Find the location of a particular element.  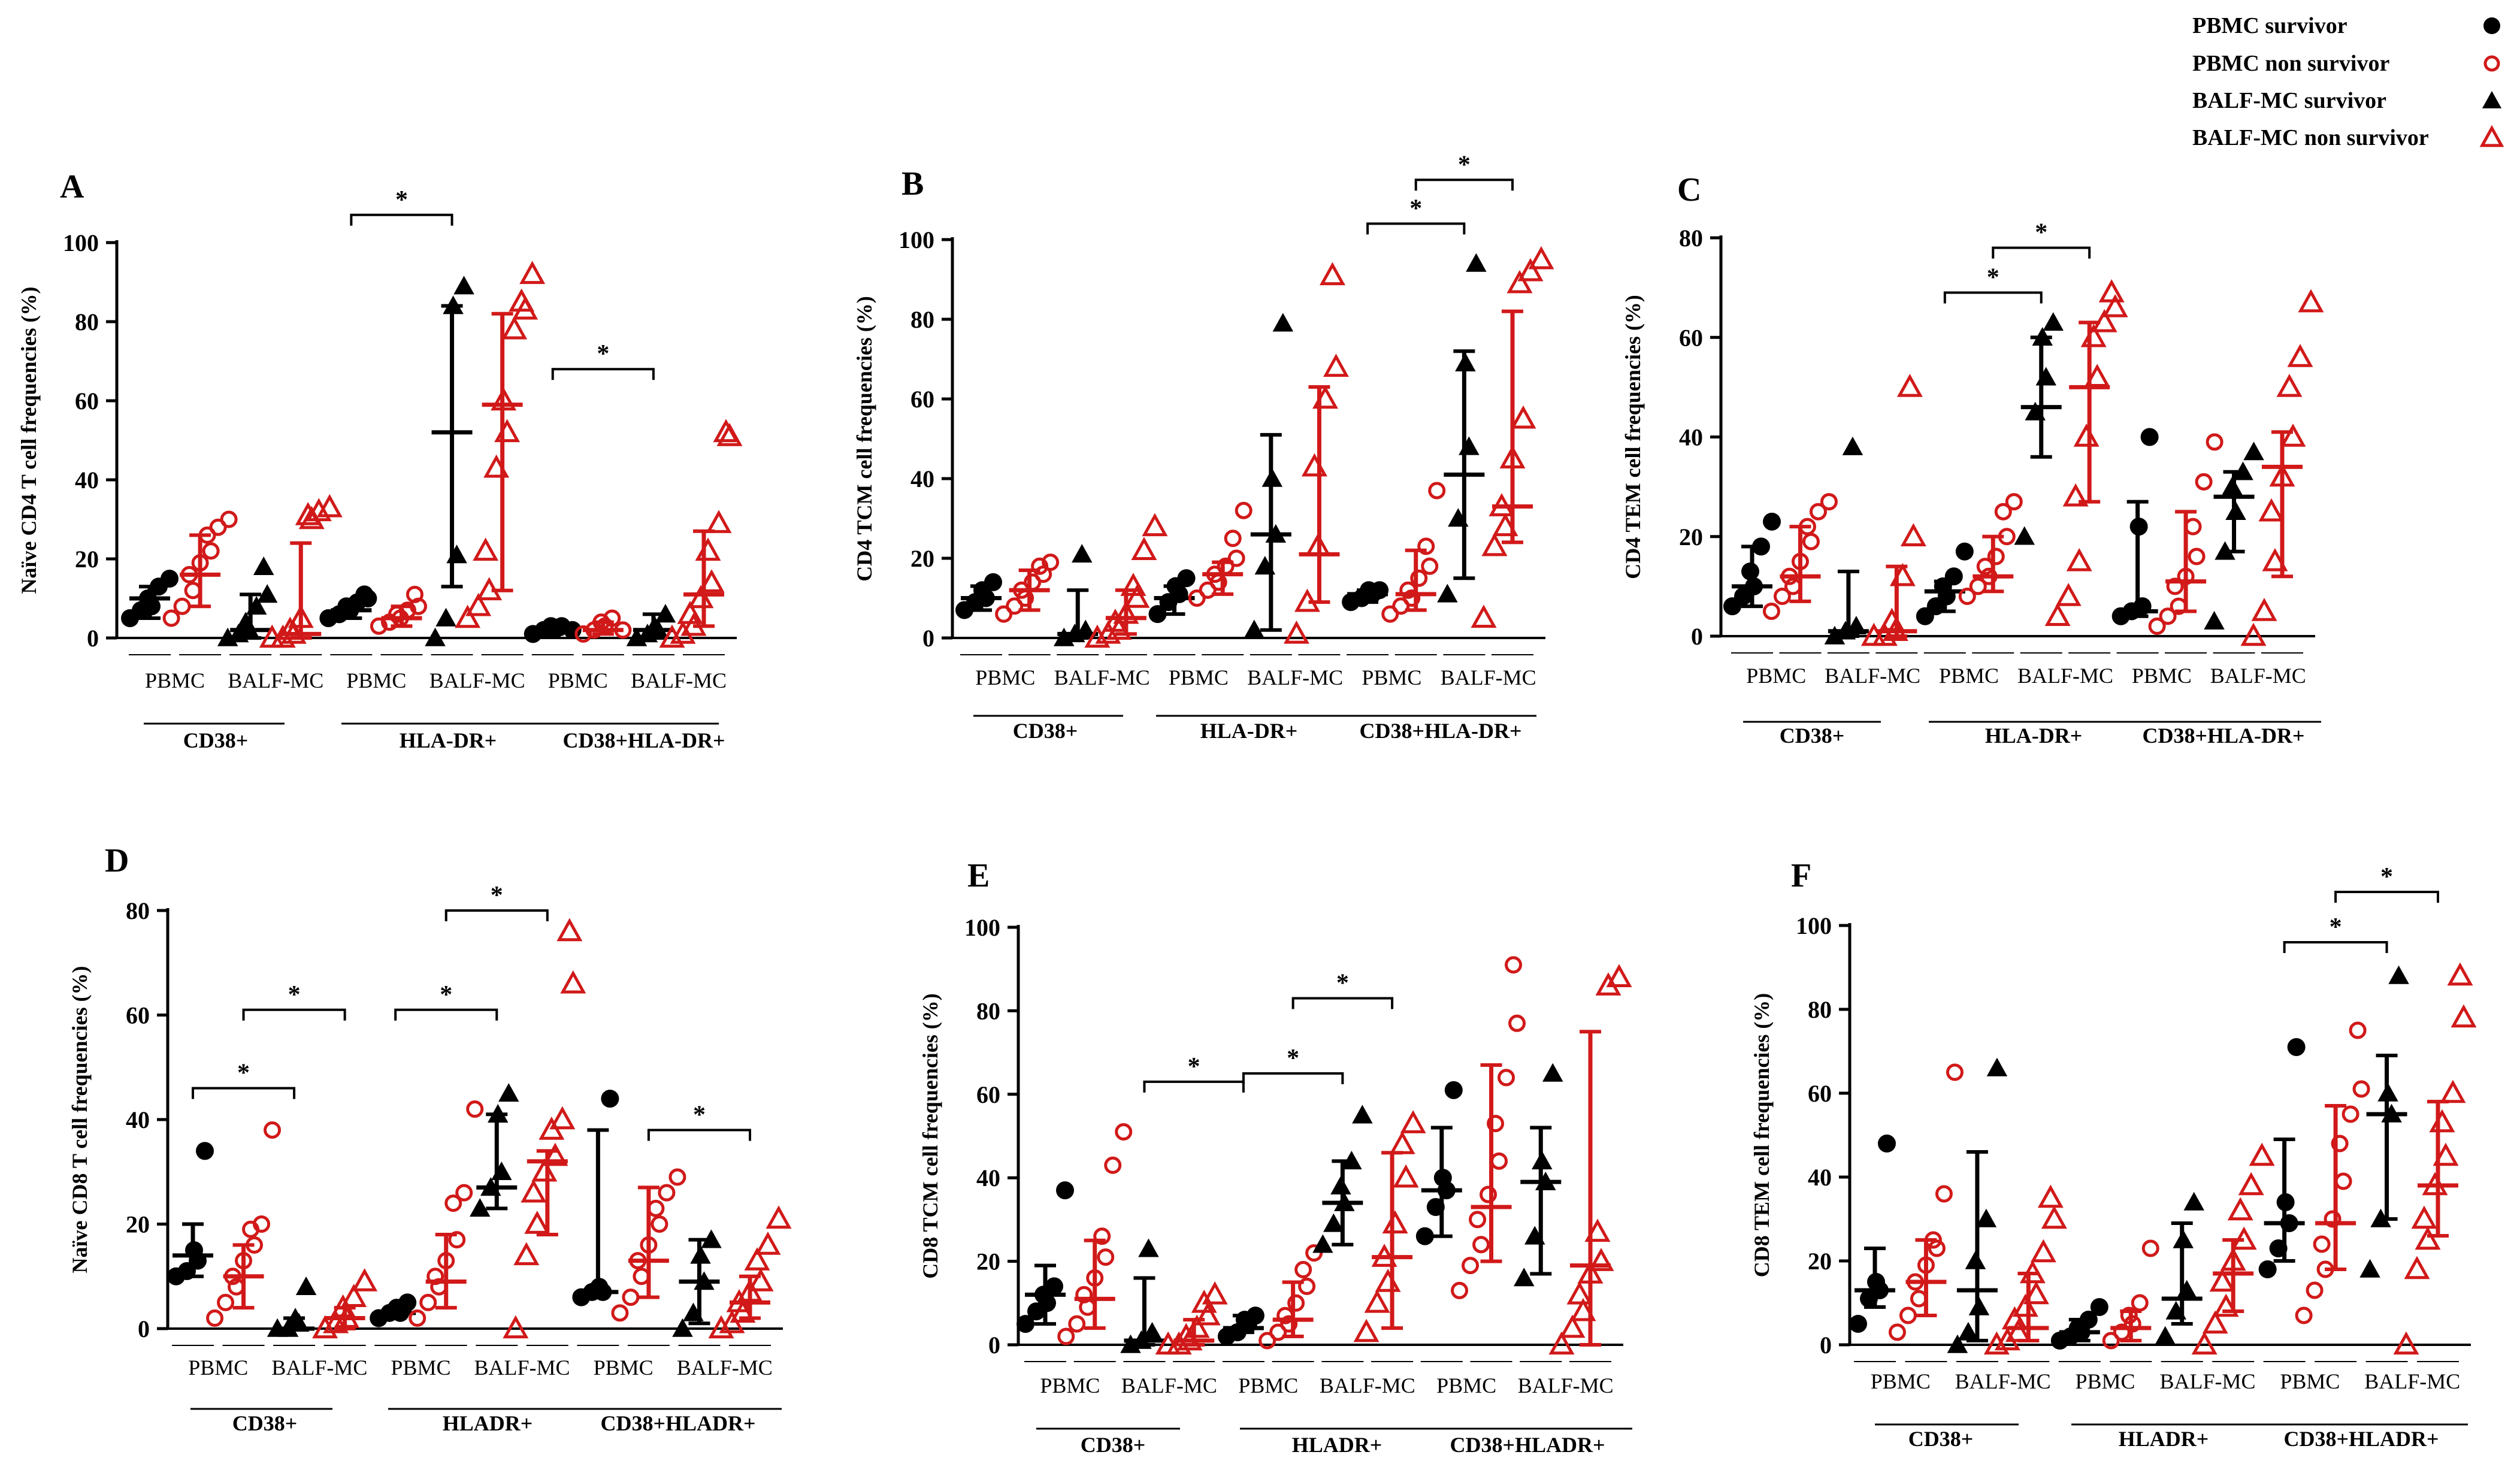

y-tick-label: 80 is located at coordinates (1820, 1009).